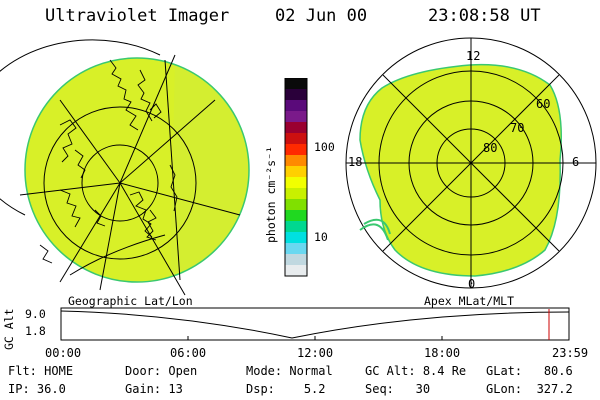 The image size is (600, 400). What do you see at coordinates (570, 353) in the screenshot?
I see `time-tick-2359: 23:59` at bounding box center [570, 353].